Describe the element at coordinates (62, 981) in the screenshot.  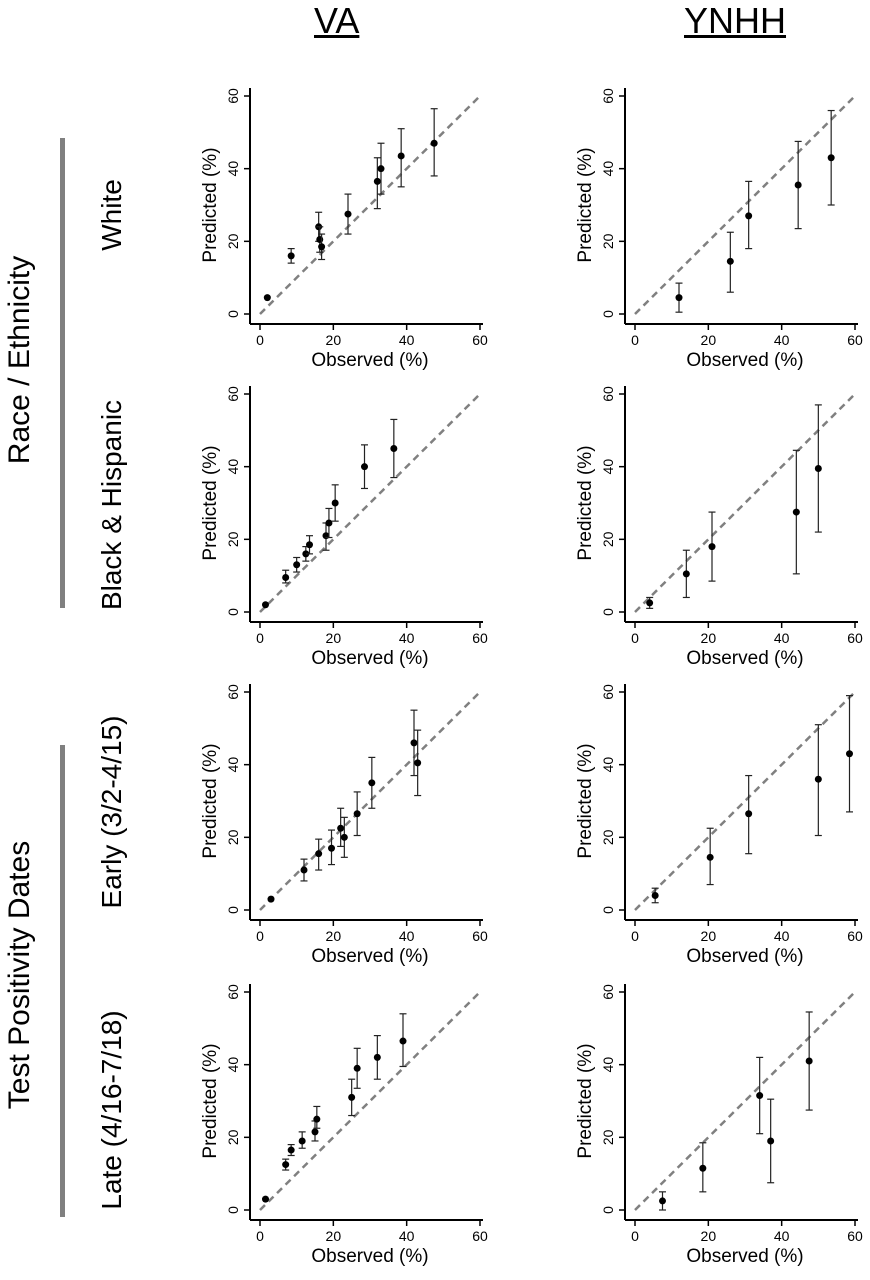
I see `group-bar-dates` at that location.